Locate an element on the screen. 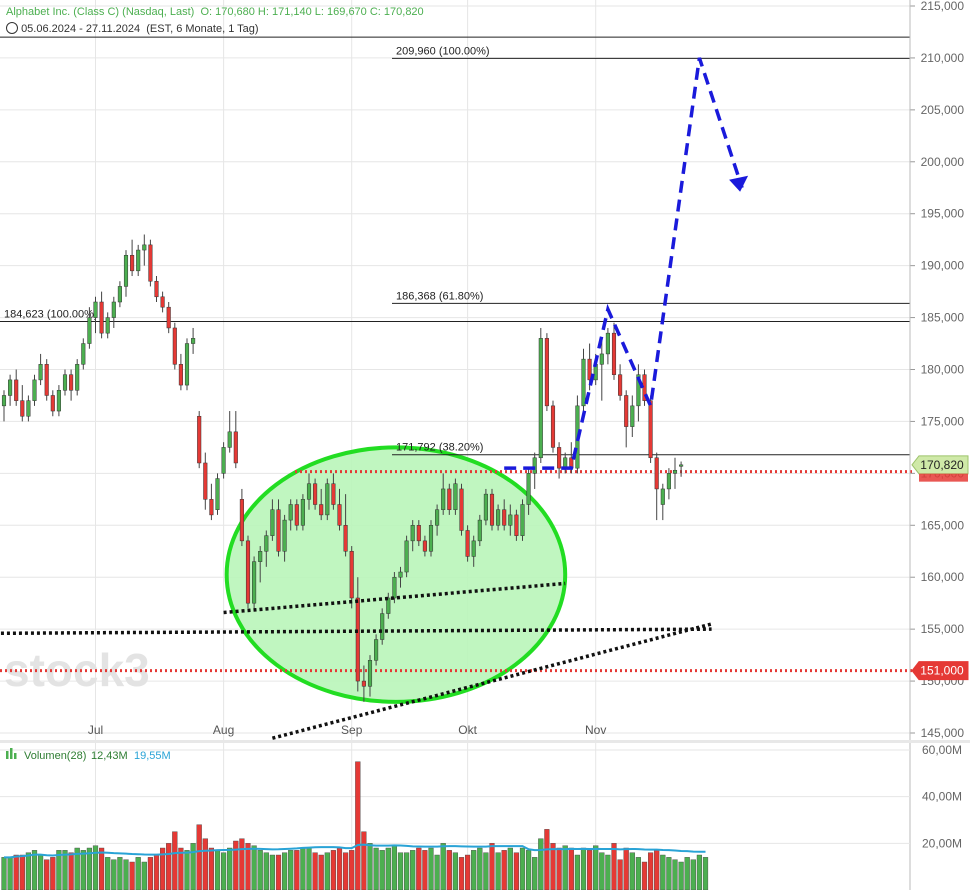  projection-path is located at coordinates (626, 263).